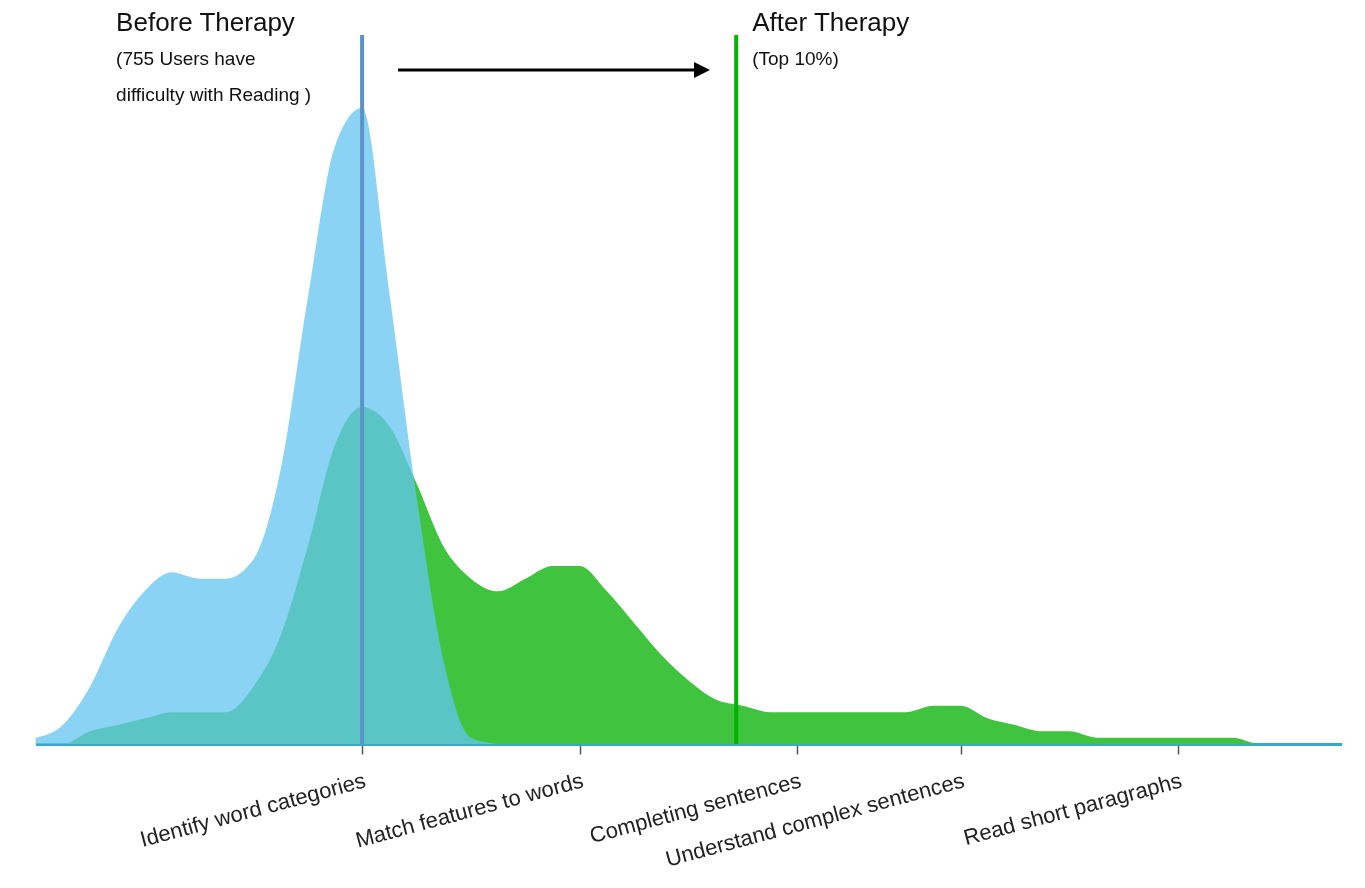 The width and height of the screenshot is (1365, 888). What do you see at coordinates (795, 58) in the screenshot?
I see `text: (Top 10%)` at bounding box center [795, 58].